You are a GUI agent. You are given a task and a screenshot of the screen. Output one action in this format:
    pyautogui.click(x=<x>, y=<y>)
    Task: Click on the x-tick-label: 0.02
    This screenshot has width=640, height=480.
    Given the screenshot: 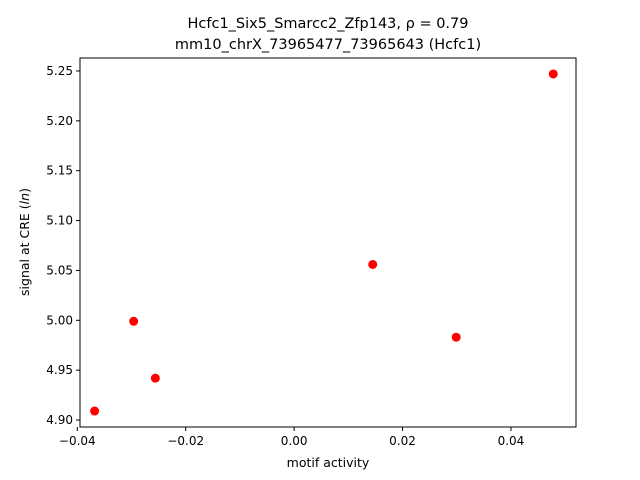 What is the action you would take?
    pyautogui.click(x=402, y=441)
    